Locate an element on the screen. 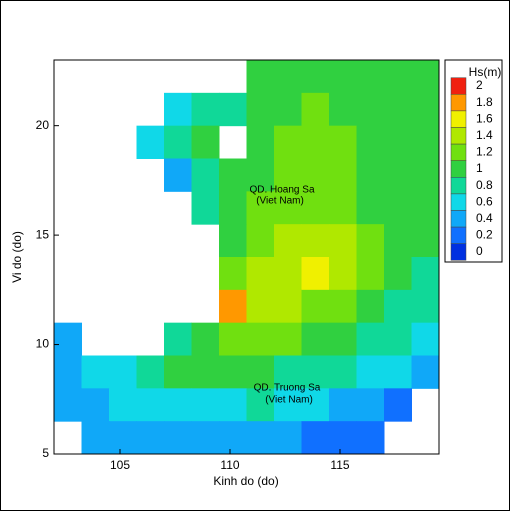 The width and height of the screenshot is (511, 517). colorbar-label: 2 is located at coordinates (479, 85).